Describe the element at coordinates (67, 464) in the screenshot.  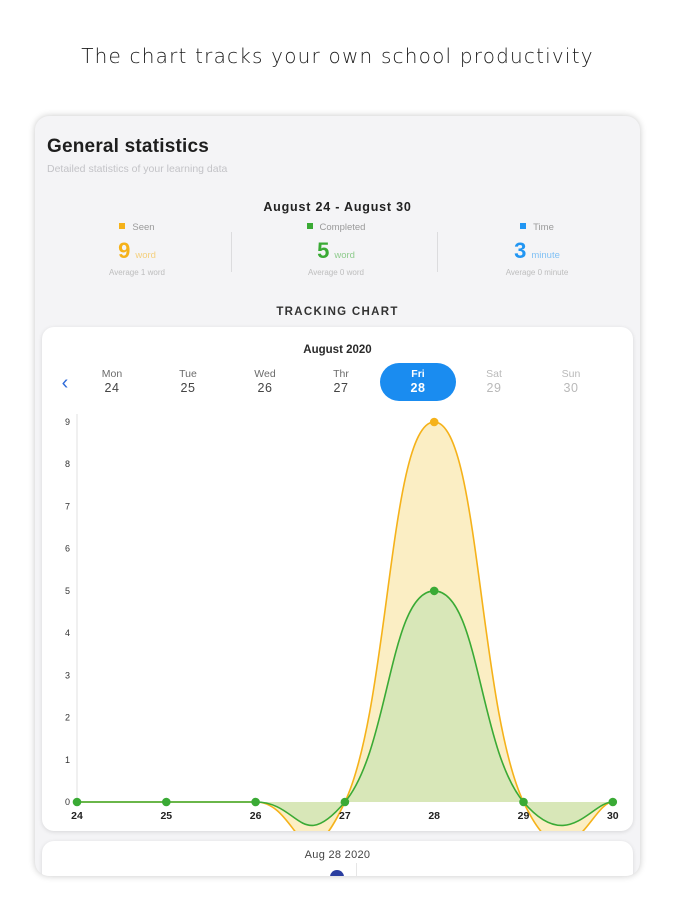
I see `y-tick-label: 8` at that location.